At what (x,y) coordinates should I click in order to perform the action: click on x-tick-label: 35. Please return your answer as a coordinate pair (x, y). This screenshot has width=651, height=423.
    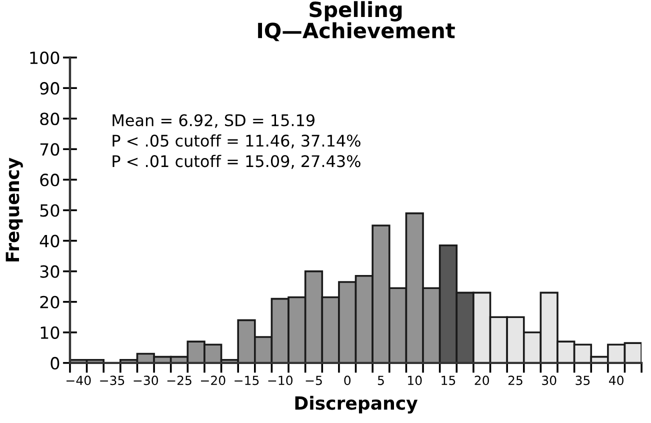
    Looking at the image, I should click on (583, 381).